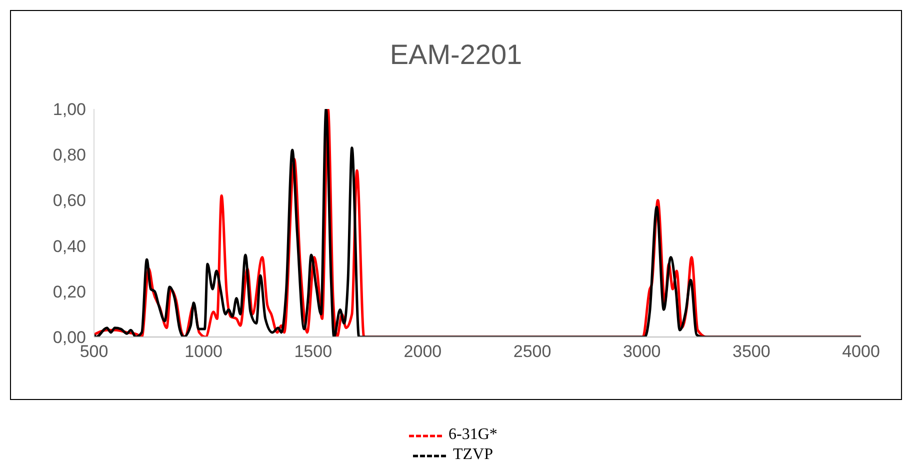 The height and width of the screenshot is (472, 906). What do you see at coordinates (69, 110) in the screenshot?
I see `y-tick-label: 1,00` at bounding box center [69, 110].